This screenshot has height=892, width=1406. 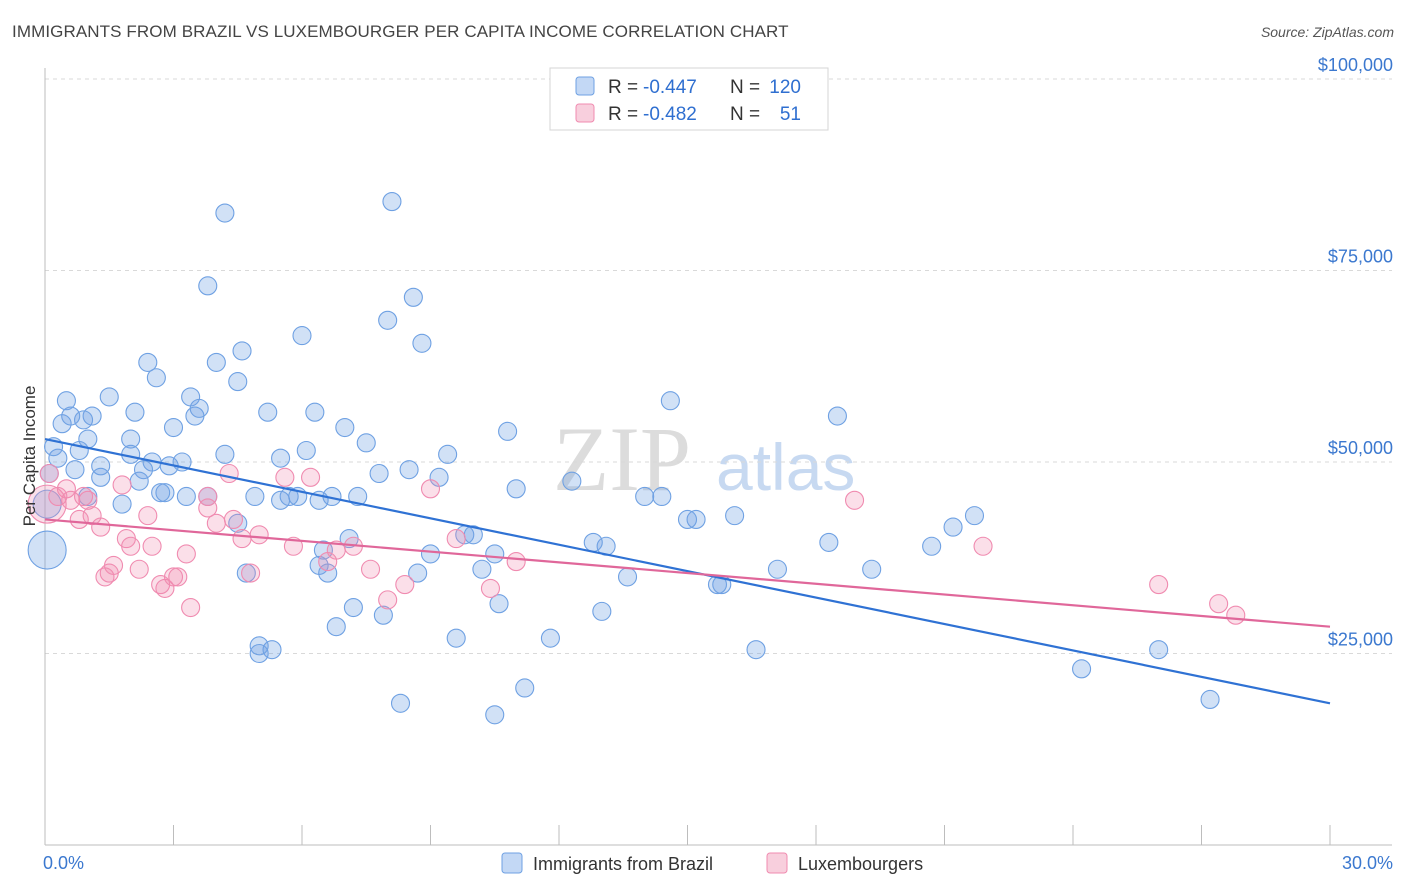 I want to click on watermark-atlas: atlas, so click(x=785, y=467).